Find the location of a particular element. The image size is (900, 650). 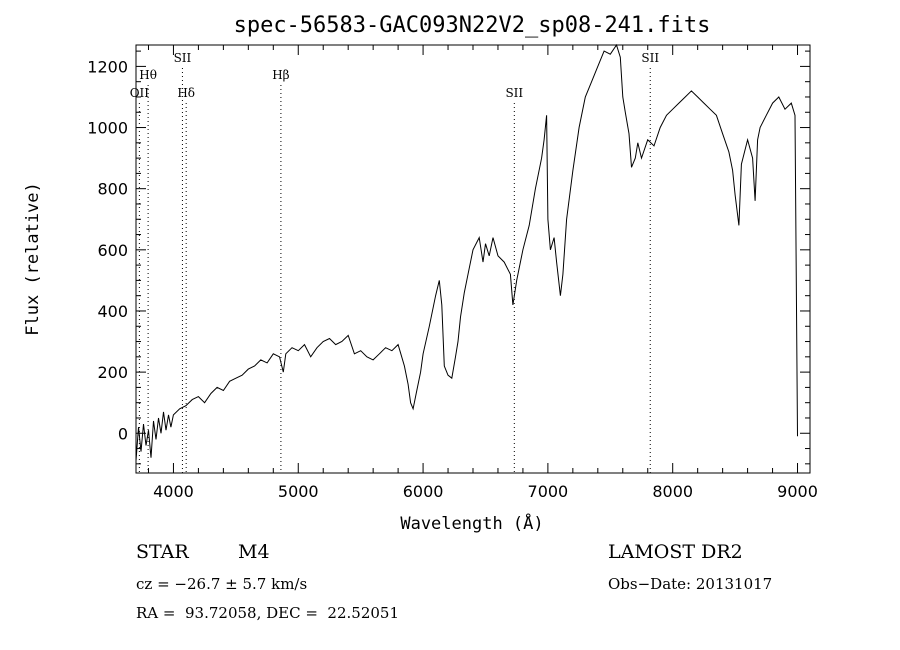

y-tick-label: 0 is located at coordinates (123, 433).